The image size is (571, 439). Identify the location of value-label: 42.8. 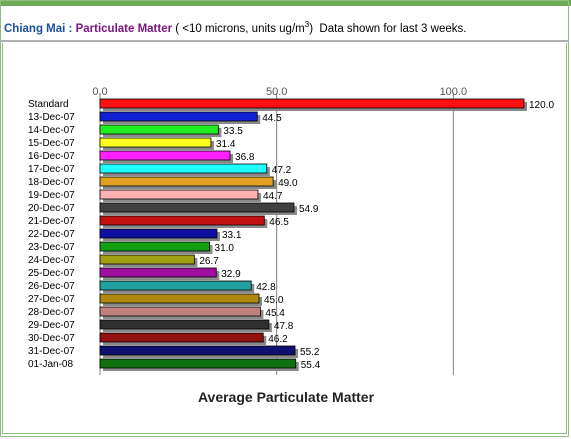
(266, 287).